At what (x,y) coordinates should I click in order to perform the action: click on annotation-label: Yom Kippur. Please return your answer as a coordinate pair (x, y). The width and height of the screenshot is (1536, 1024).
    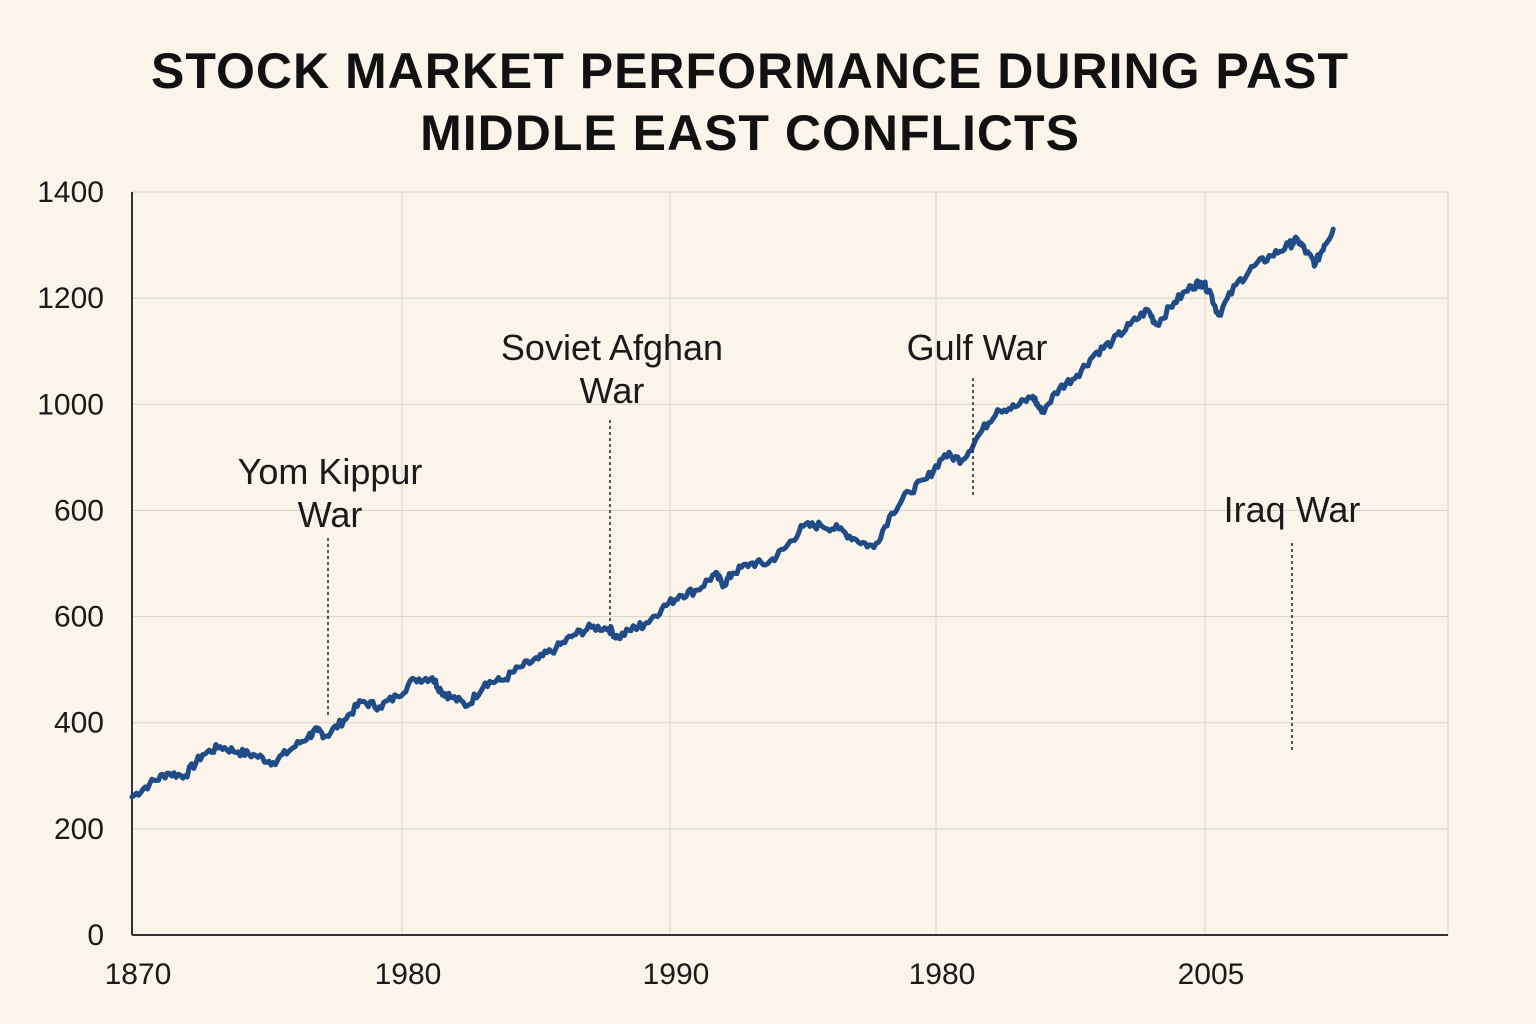
    Looking at the image, I should click on (330, 471).